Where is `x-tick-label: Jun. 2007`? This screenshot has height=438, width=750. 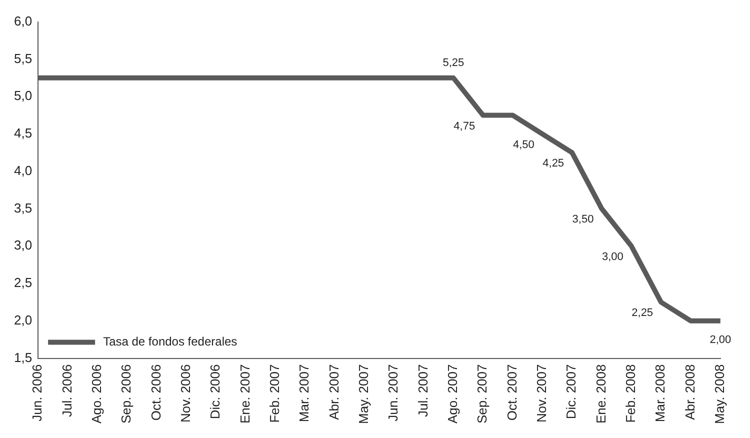
x-tick-label: Jun. 2007 is located at coordinates (393, 393).